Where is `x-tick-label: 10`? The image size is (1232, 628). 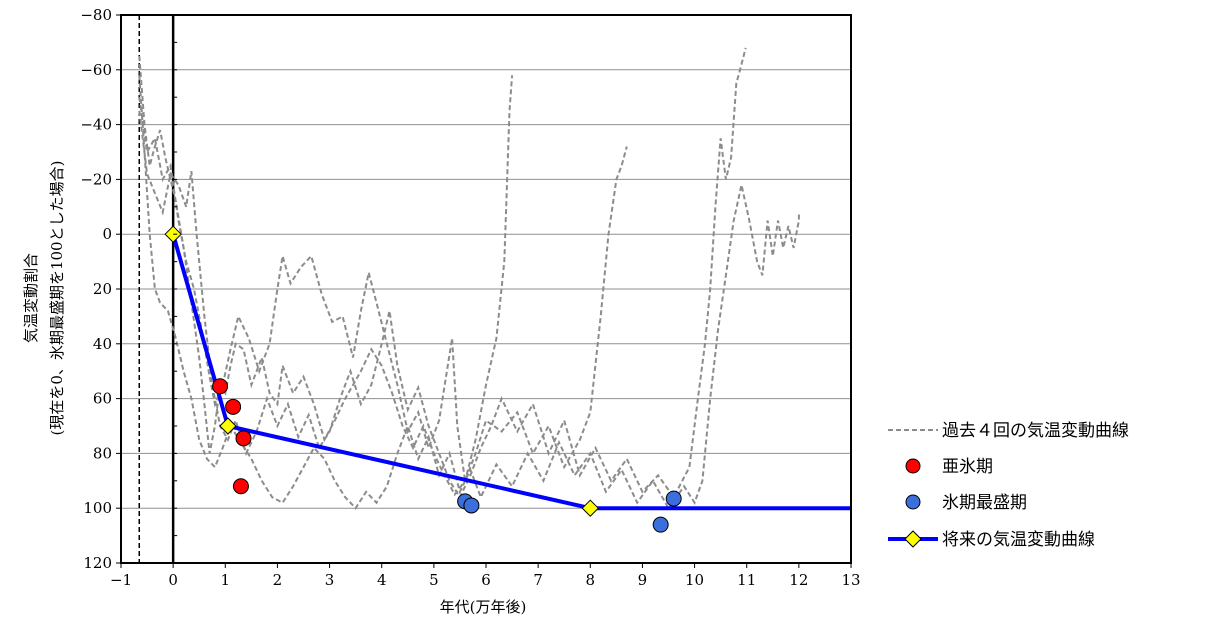
x-tick-label: 10 is located at coordinates (694, 580).